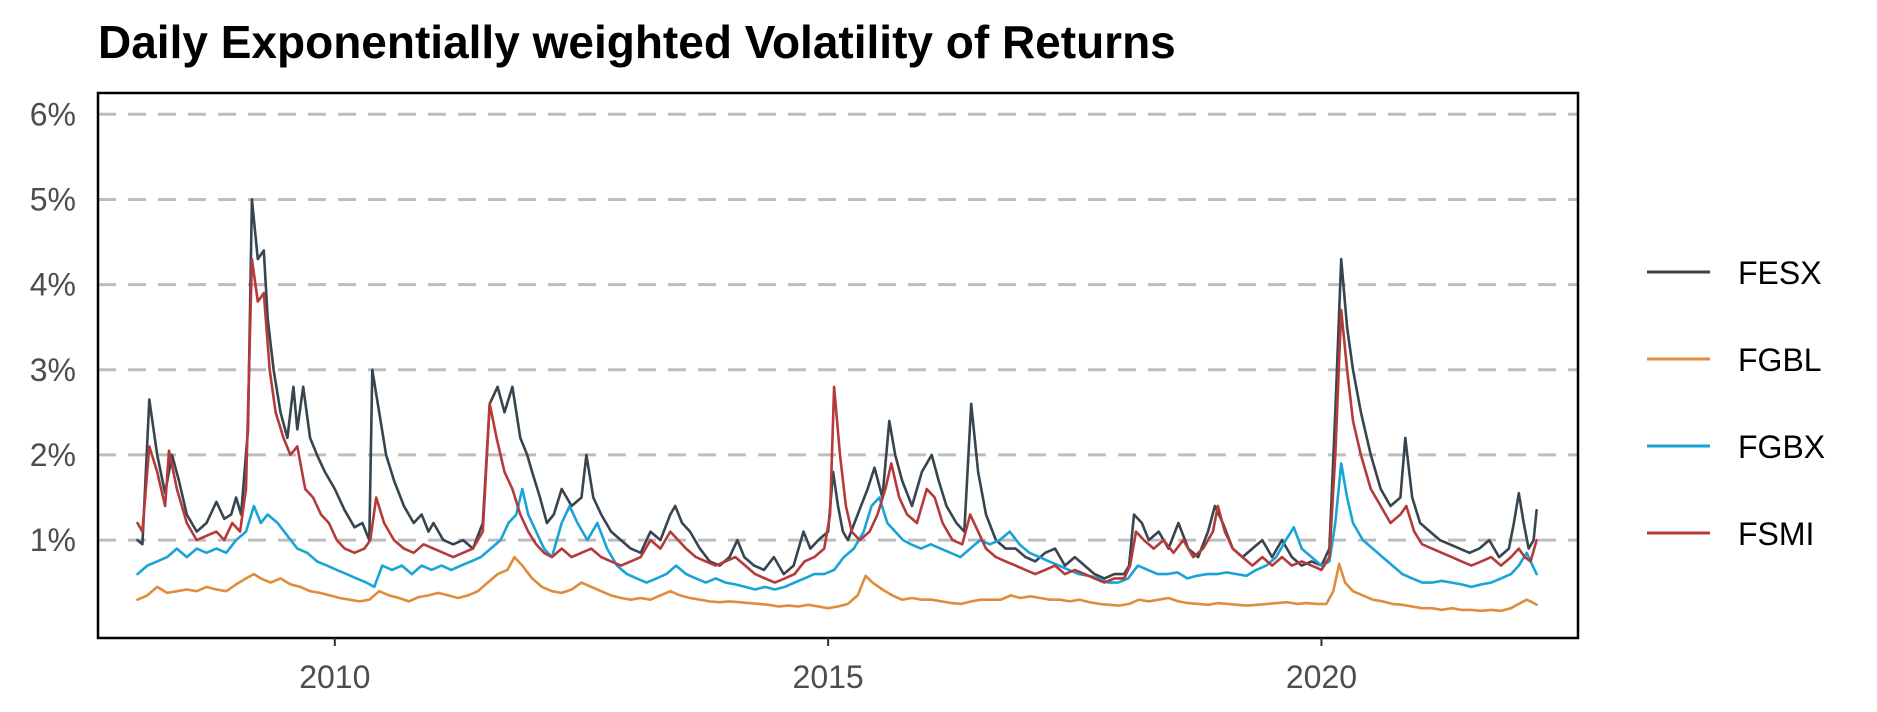  I want to click on y-tick-label: 4%, so click(53, 285).